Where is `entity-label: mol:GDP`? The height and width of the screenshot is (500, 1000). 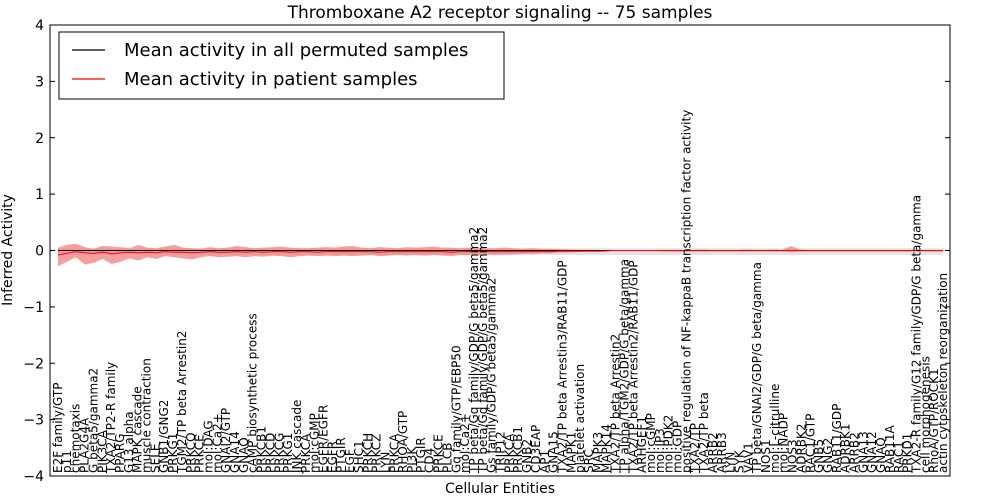 entity-label: mol:GDP is located at coordinates (678, 447).